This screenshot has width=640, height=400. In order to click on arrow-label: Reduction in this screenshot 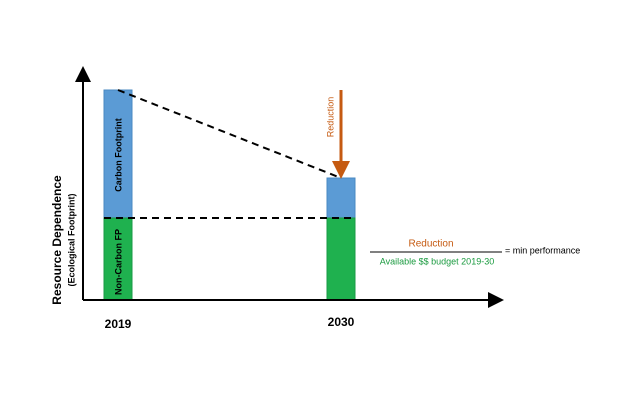, I will do `click(330, 117)`.